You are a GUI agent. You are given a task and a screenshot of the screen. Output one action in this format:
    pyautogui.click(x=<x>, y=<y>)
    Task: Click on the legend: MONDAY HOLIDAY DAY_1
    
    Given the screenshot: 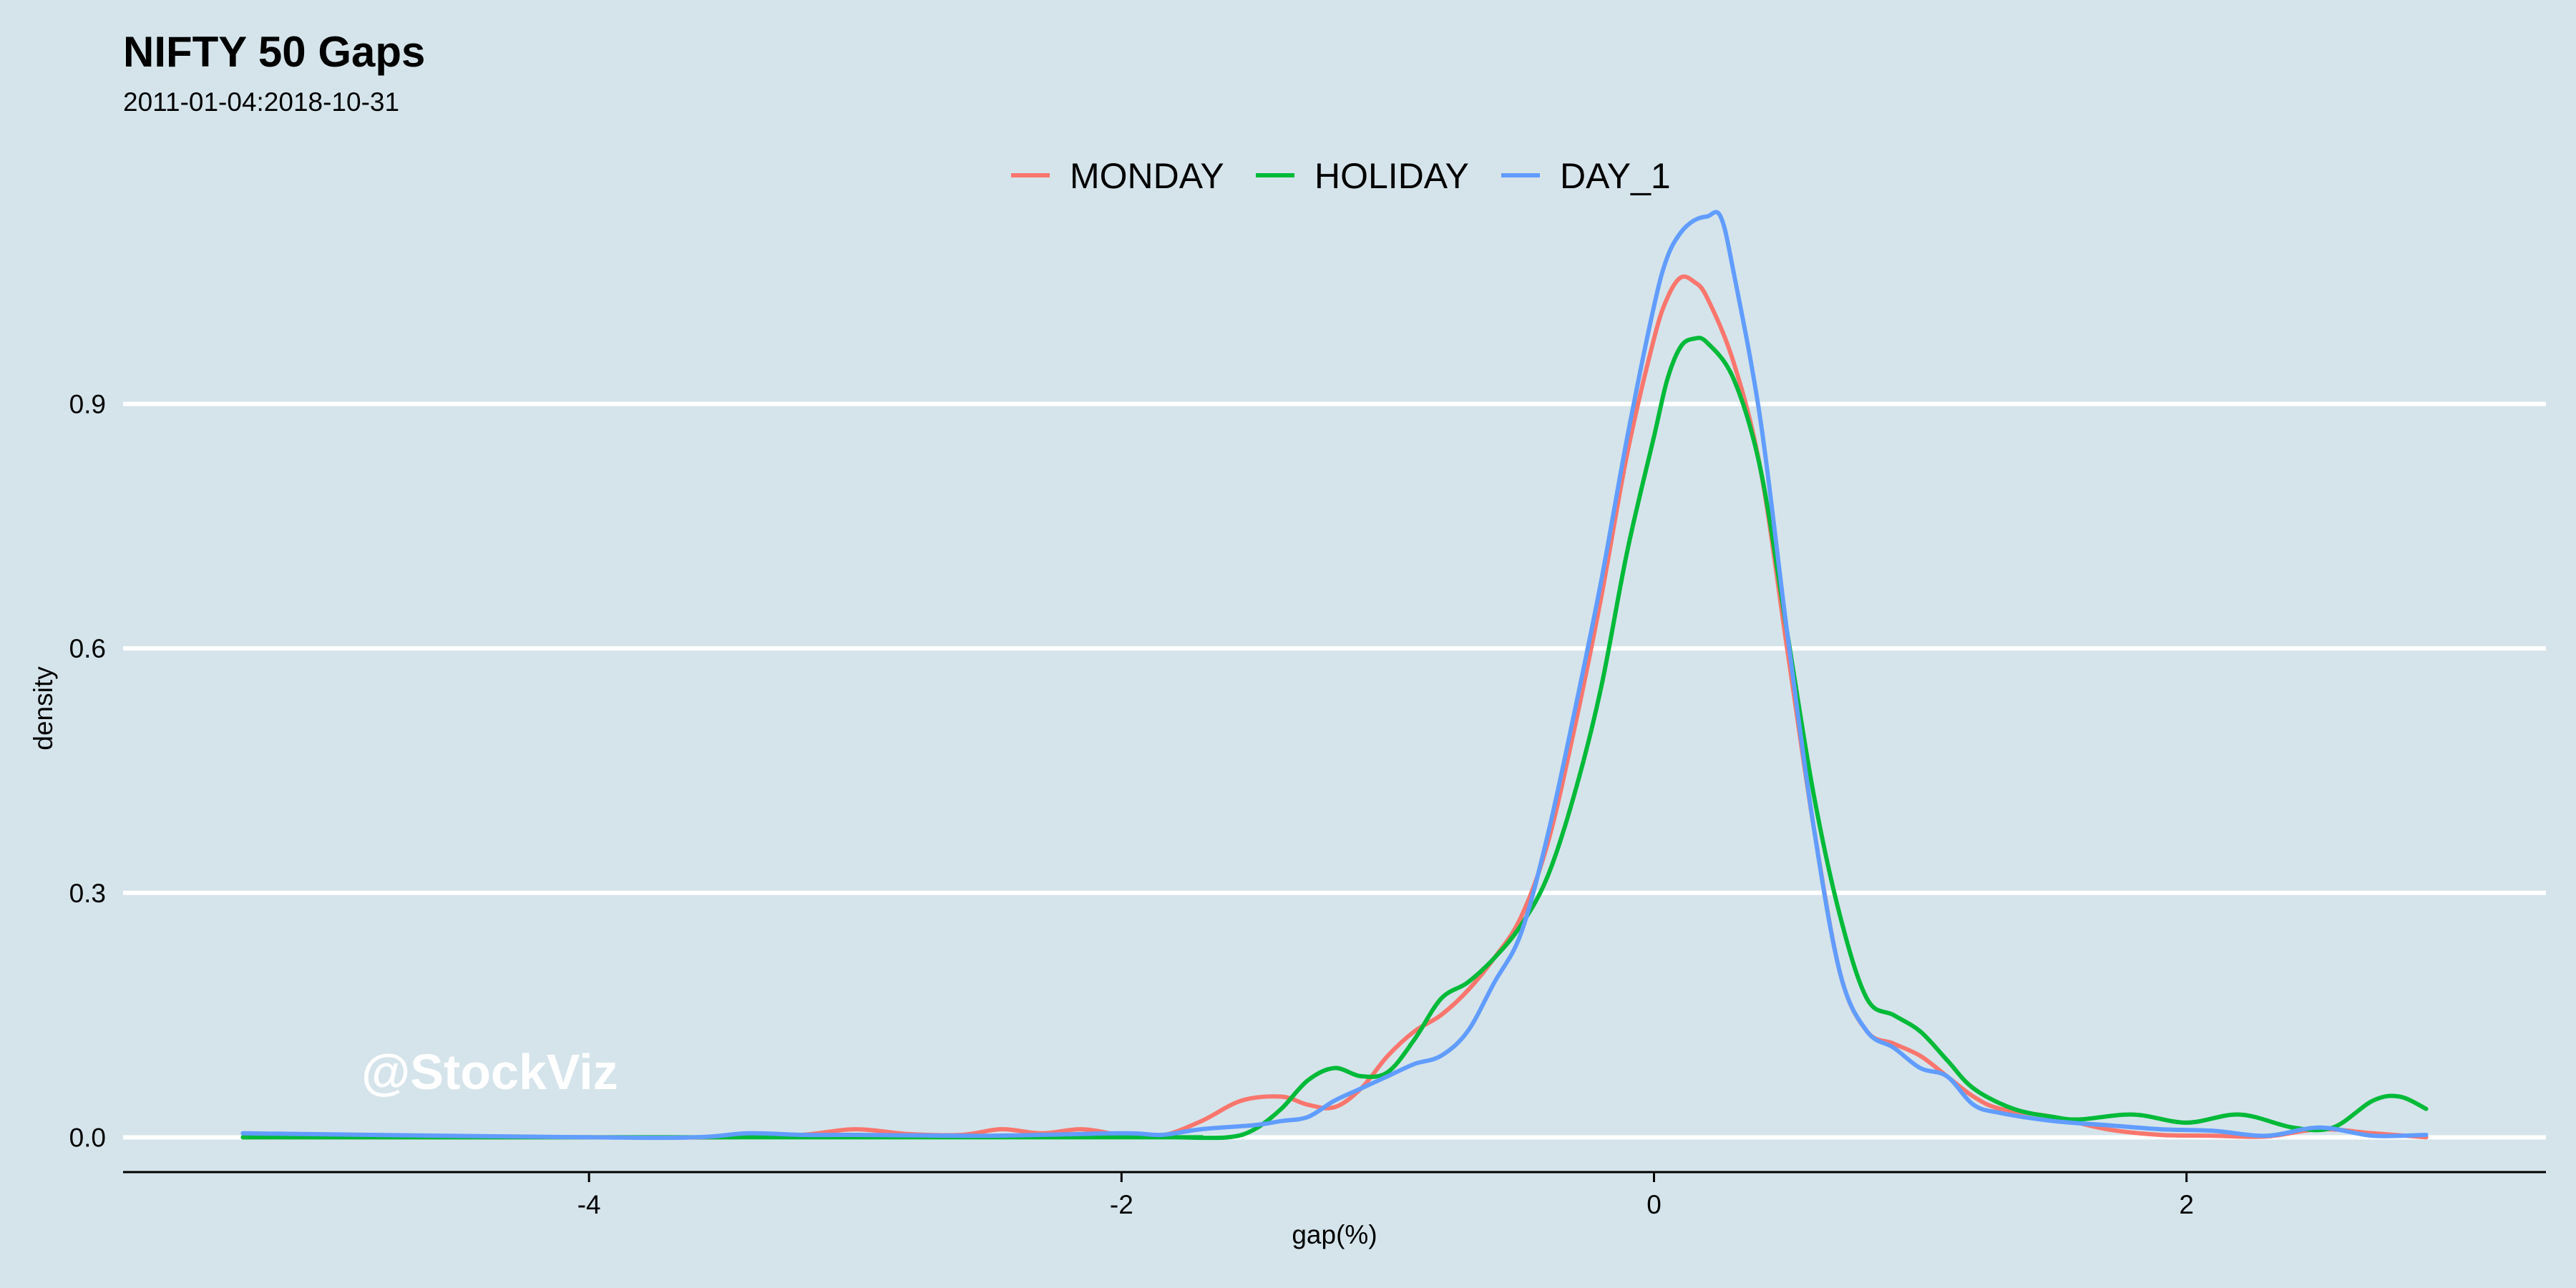 What is the action you would take?
    pyautogui.click(x=1341, y=176)
    